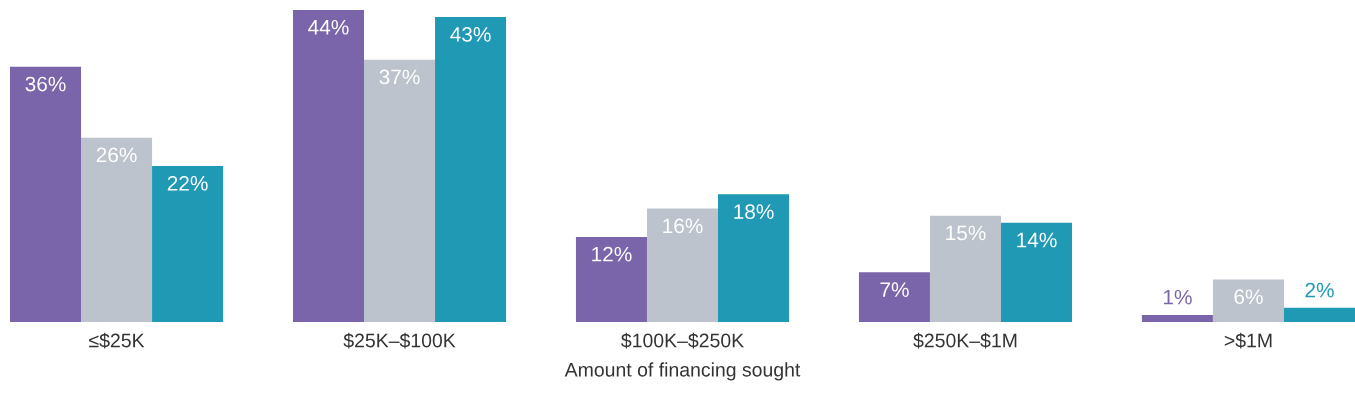 The image size is (1355, 400). Describe the element at coordinates (187, 183) in the screenshot. I see `data-label: 22%` at that location.